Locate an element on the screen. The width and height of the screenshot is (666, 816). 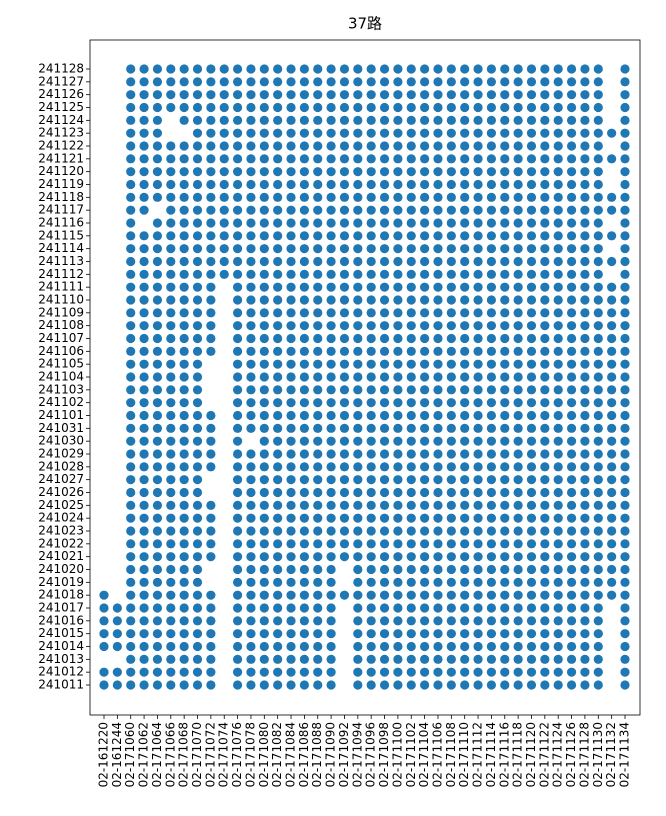
y-tick-label: 241027 is located at coordinates (61, 479).